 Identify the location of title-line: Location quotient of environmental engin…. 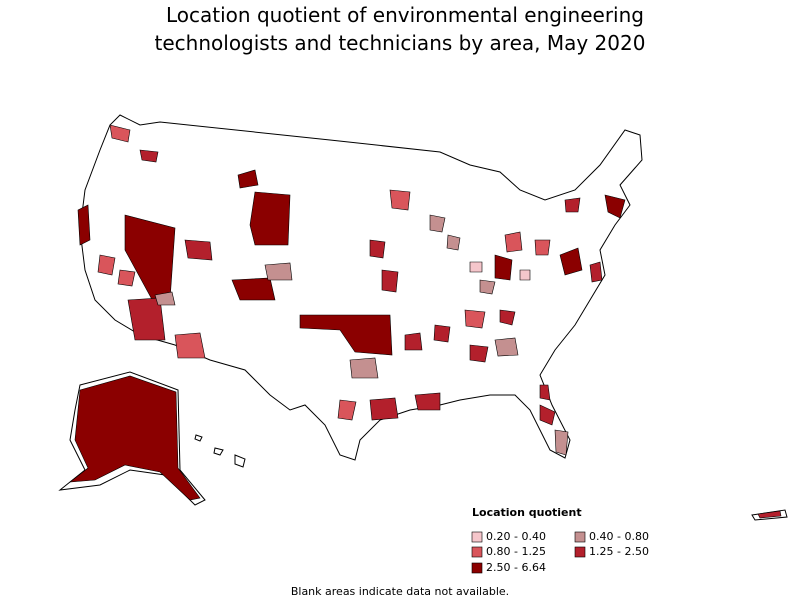
(405, 15).